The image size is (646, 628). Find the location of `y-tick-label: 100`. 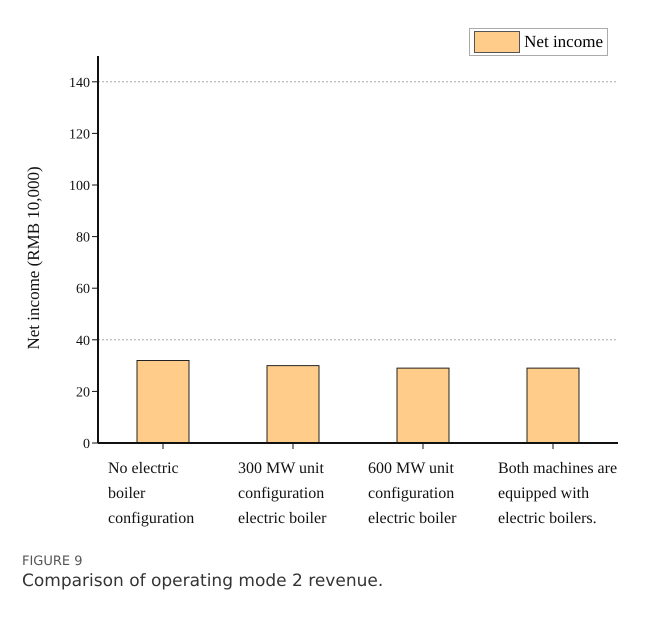

y-tick-label: 100 is located at coordinates (79, 186).